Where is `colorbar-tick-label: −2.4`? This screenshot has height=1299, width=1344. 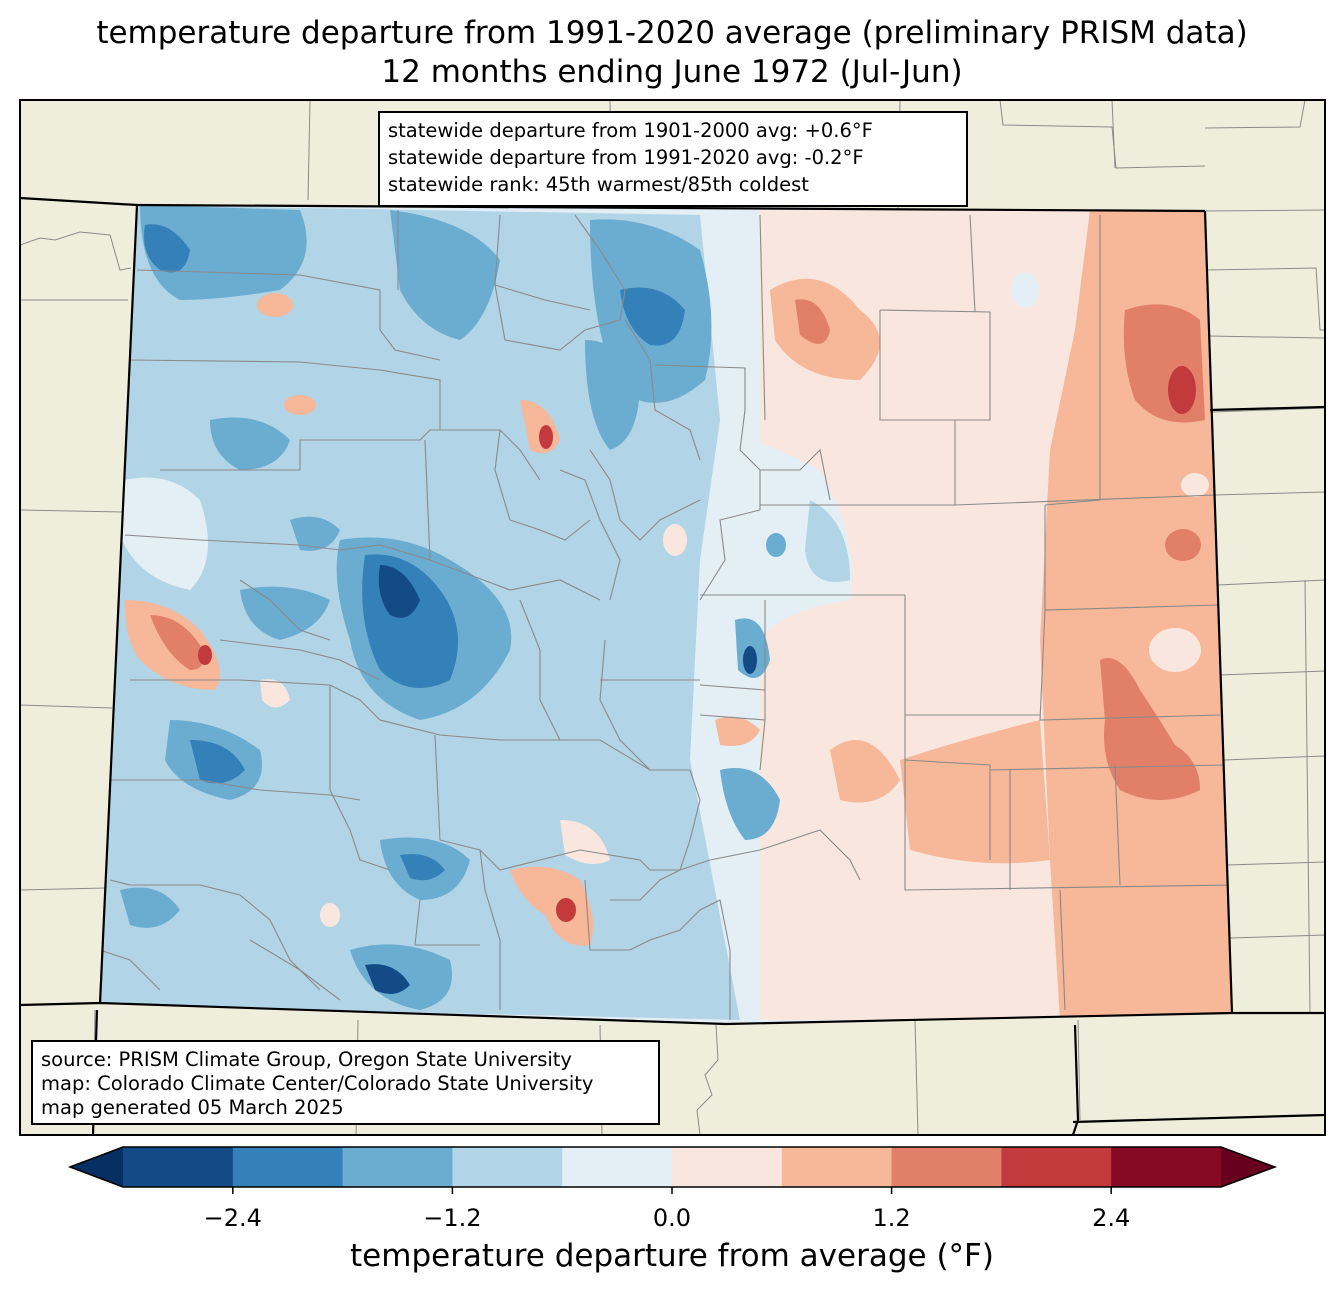
colorbar-tick-label: −2.4 is located at coordinates (232, 1218).